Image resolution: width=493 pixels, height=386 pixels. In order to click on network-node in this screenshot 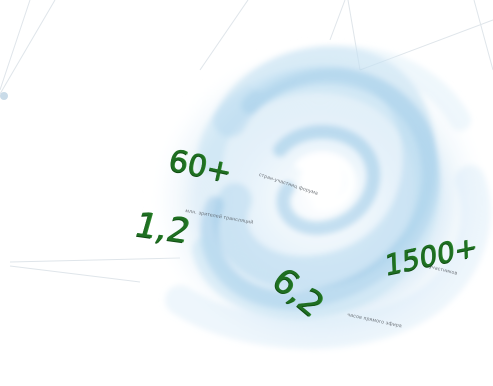, I will do `click(4, 96)`.